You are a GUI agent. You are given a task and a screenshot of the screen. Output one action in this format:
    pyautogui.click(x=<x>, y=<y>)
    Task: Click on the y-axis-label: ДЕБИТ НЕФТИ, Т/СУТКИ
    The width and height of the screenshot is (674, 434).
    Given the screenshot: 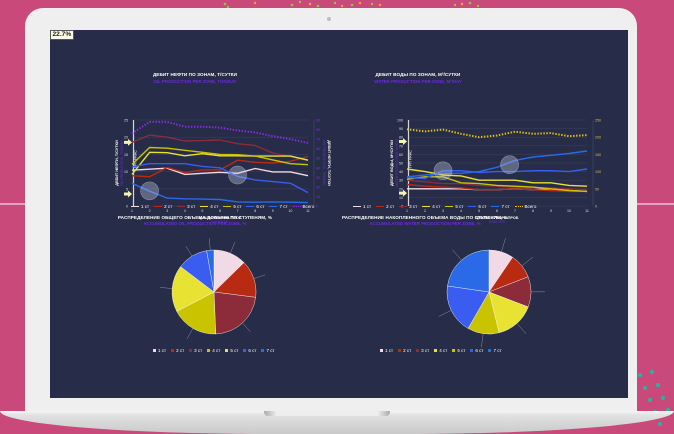 What is the action you would take?
    pyautogui.click(x=117, y=163)
    